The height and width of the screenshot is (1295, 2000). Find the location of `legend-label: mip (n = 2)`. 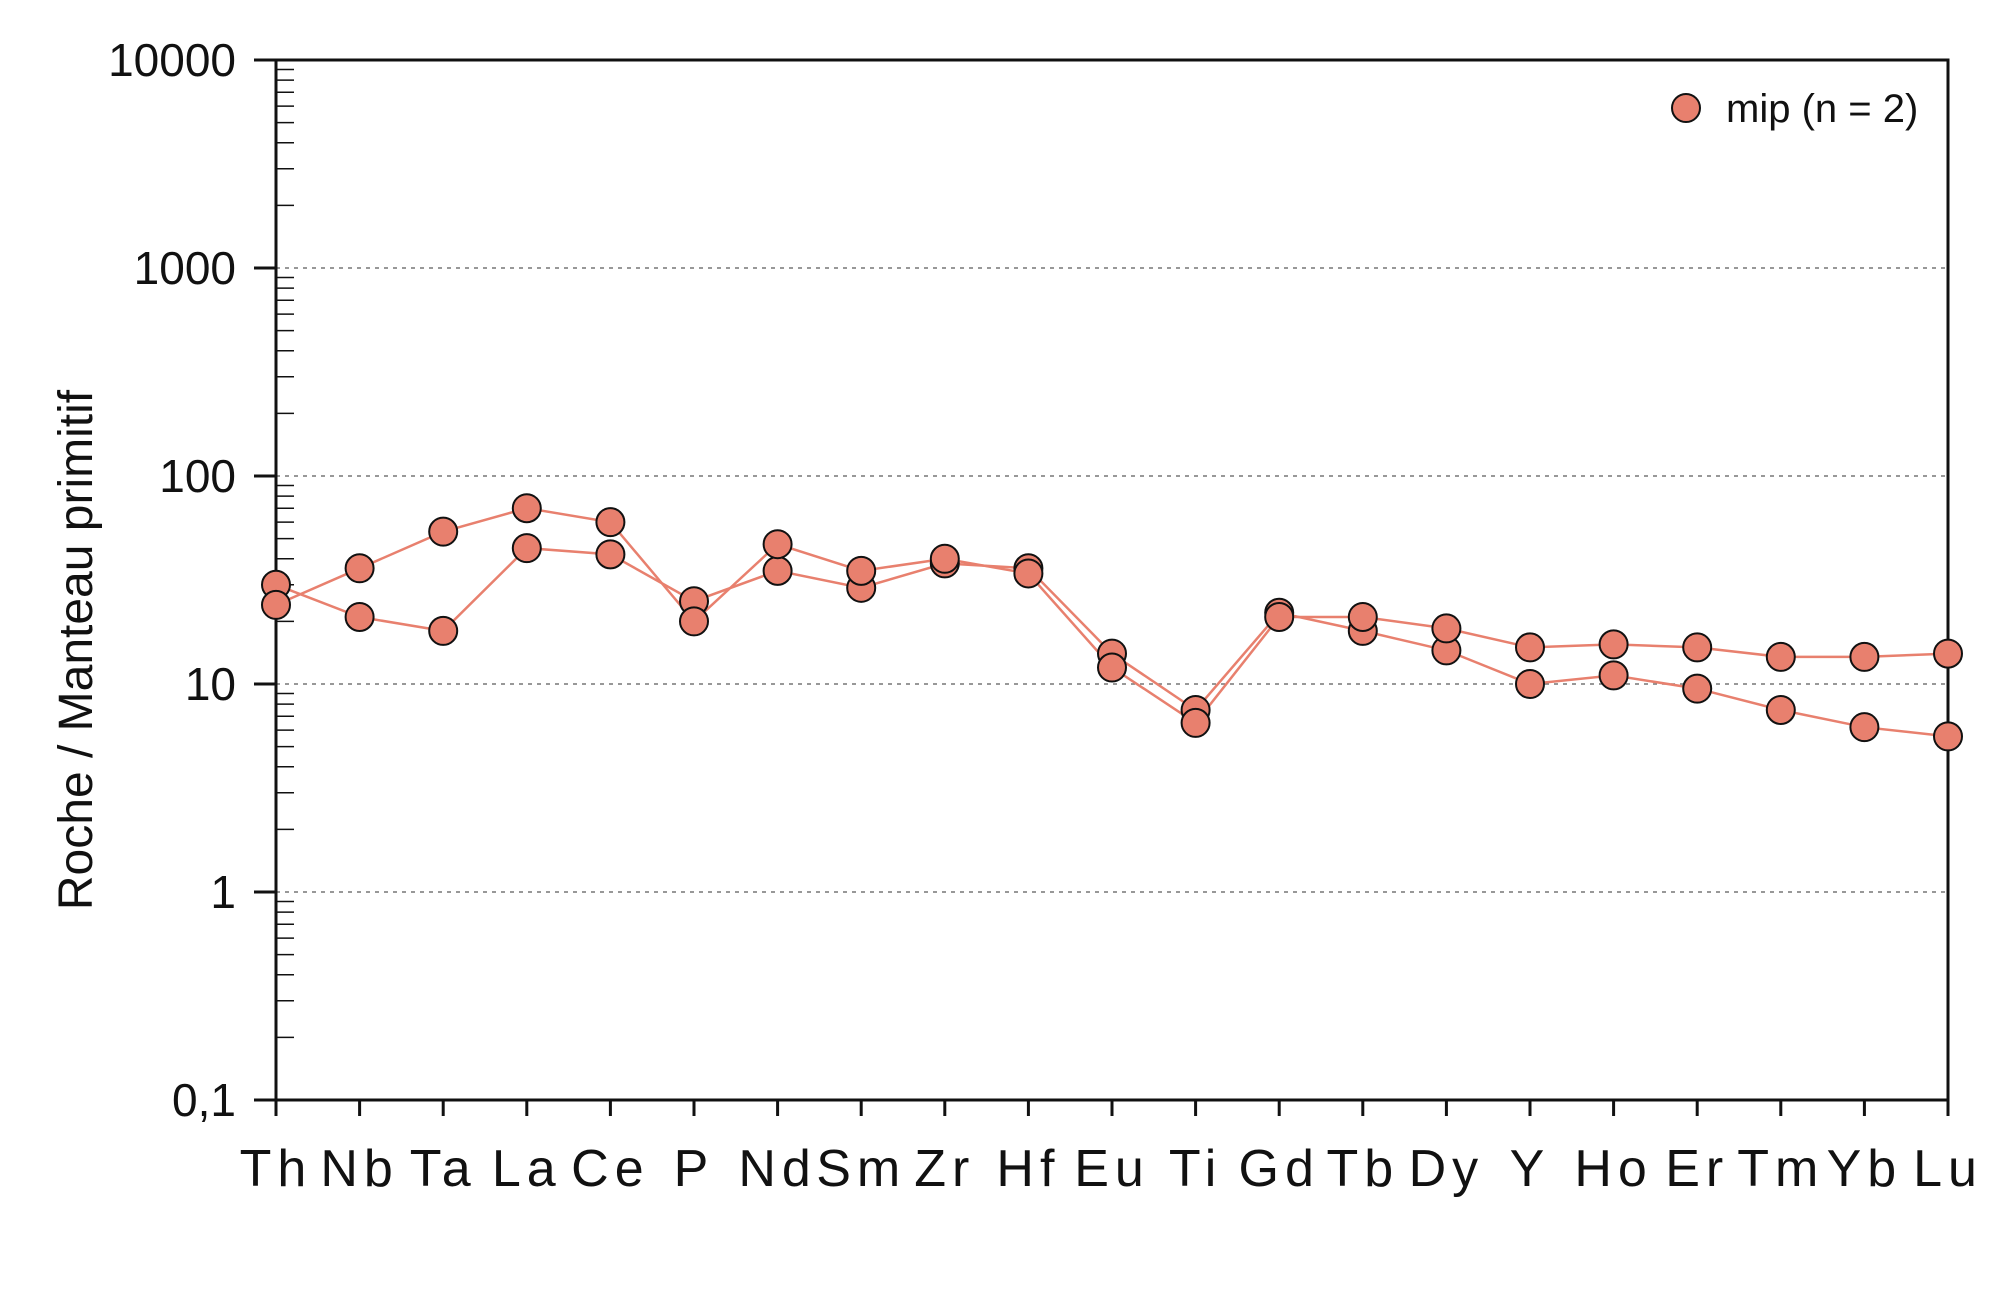

legend-label: mip (n = 2) is located at coordinates (1822, 109).